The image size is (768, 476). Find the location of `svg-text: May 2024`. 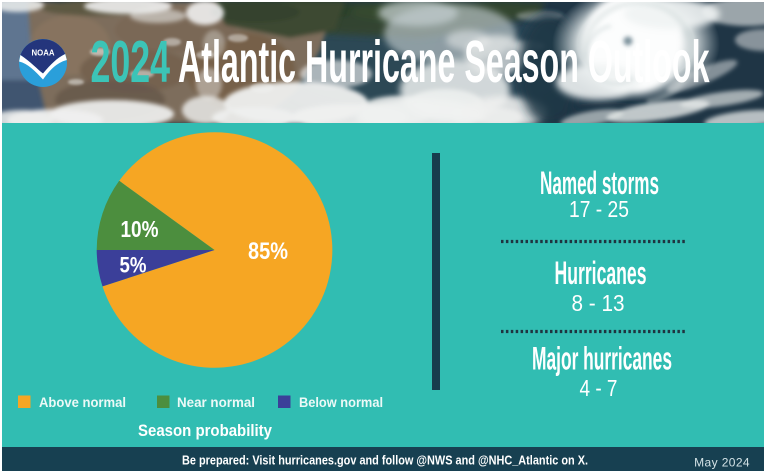

svg-text: May 2024 is located at coordinates (722, 463).